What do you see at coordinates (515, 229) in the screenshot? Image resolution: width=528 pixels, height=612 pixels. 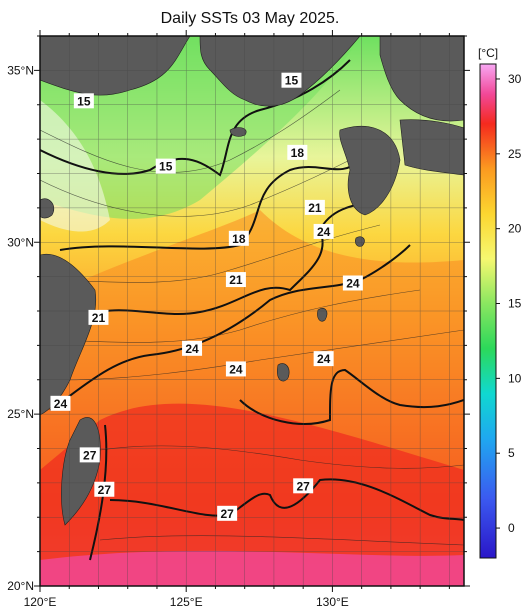 I see `colorbar-tick-label: 20` at bounding box center [515, 229].